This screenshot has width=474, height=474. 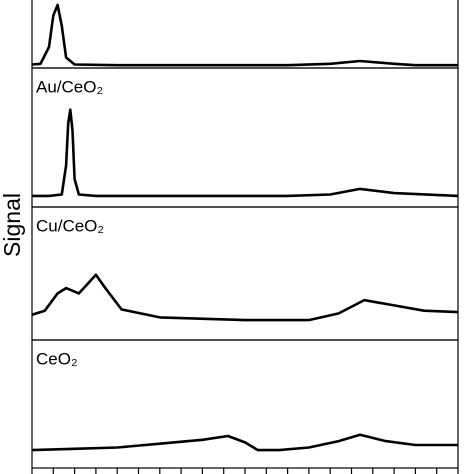 I want to click on panel-frame, so click(x=245, y=34).